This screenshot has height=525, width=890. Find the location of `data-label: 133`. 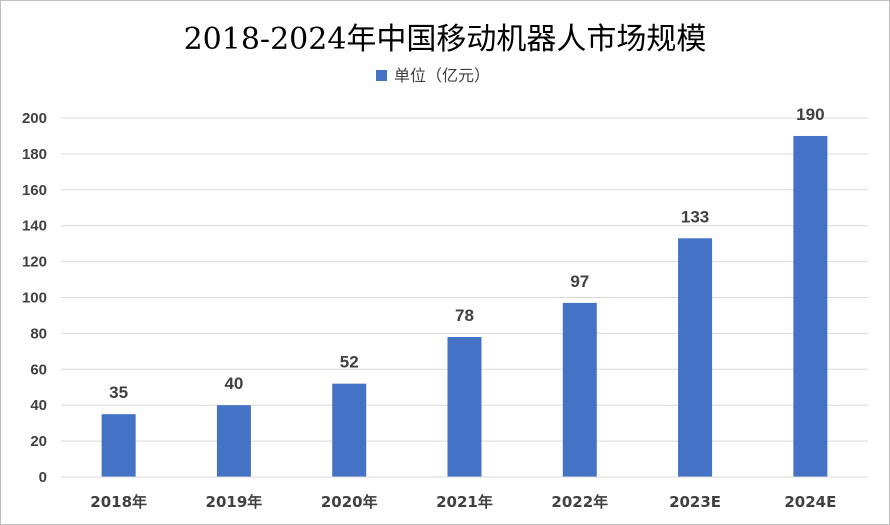

data-label: 133 is located at coordinates (695, 216).